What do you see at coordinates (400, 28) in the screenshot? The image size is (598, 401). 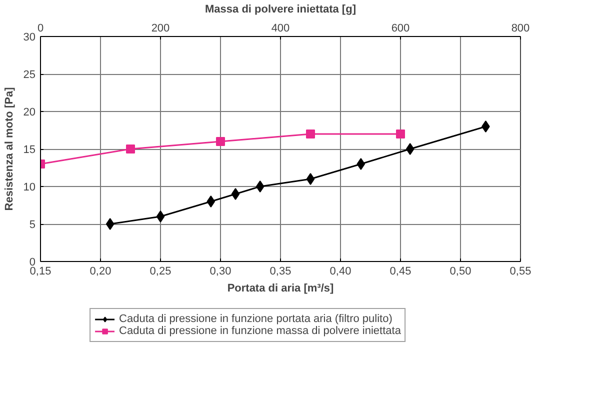 I see `x2-tick-label: 600` at bounding box center [400, 28].